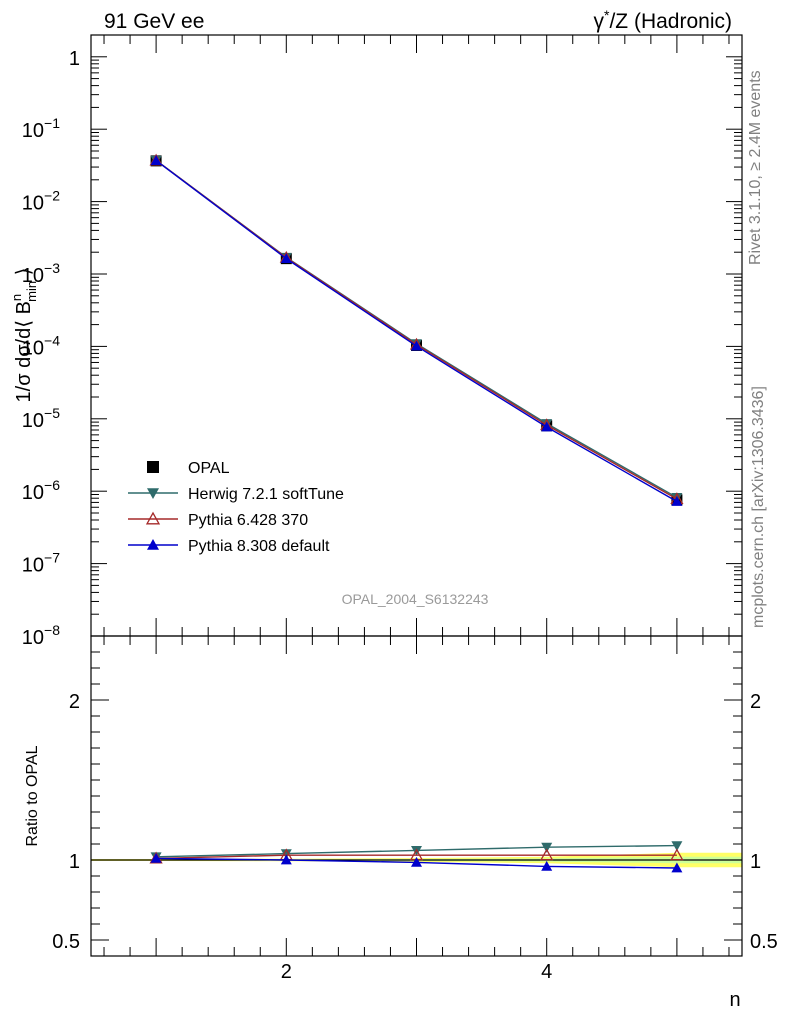 This screenshot has width=786, height=1024. Describe the element at coordinates (66, 942) in the screenshot. I see `ratio-y-tick-label-left: 0.5` at that location.